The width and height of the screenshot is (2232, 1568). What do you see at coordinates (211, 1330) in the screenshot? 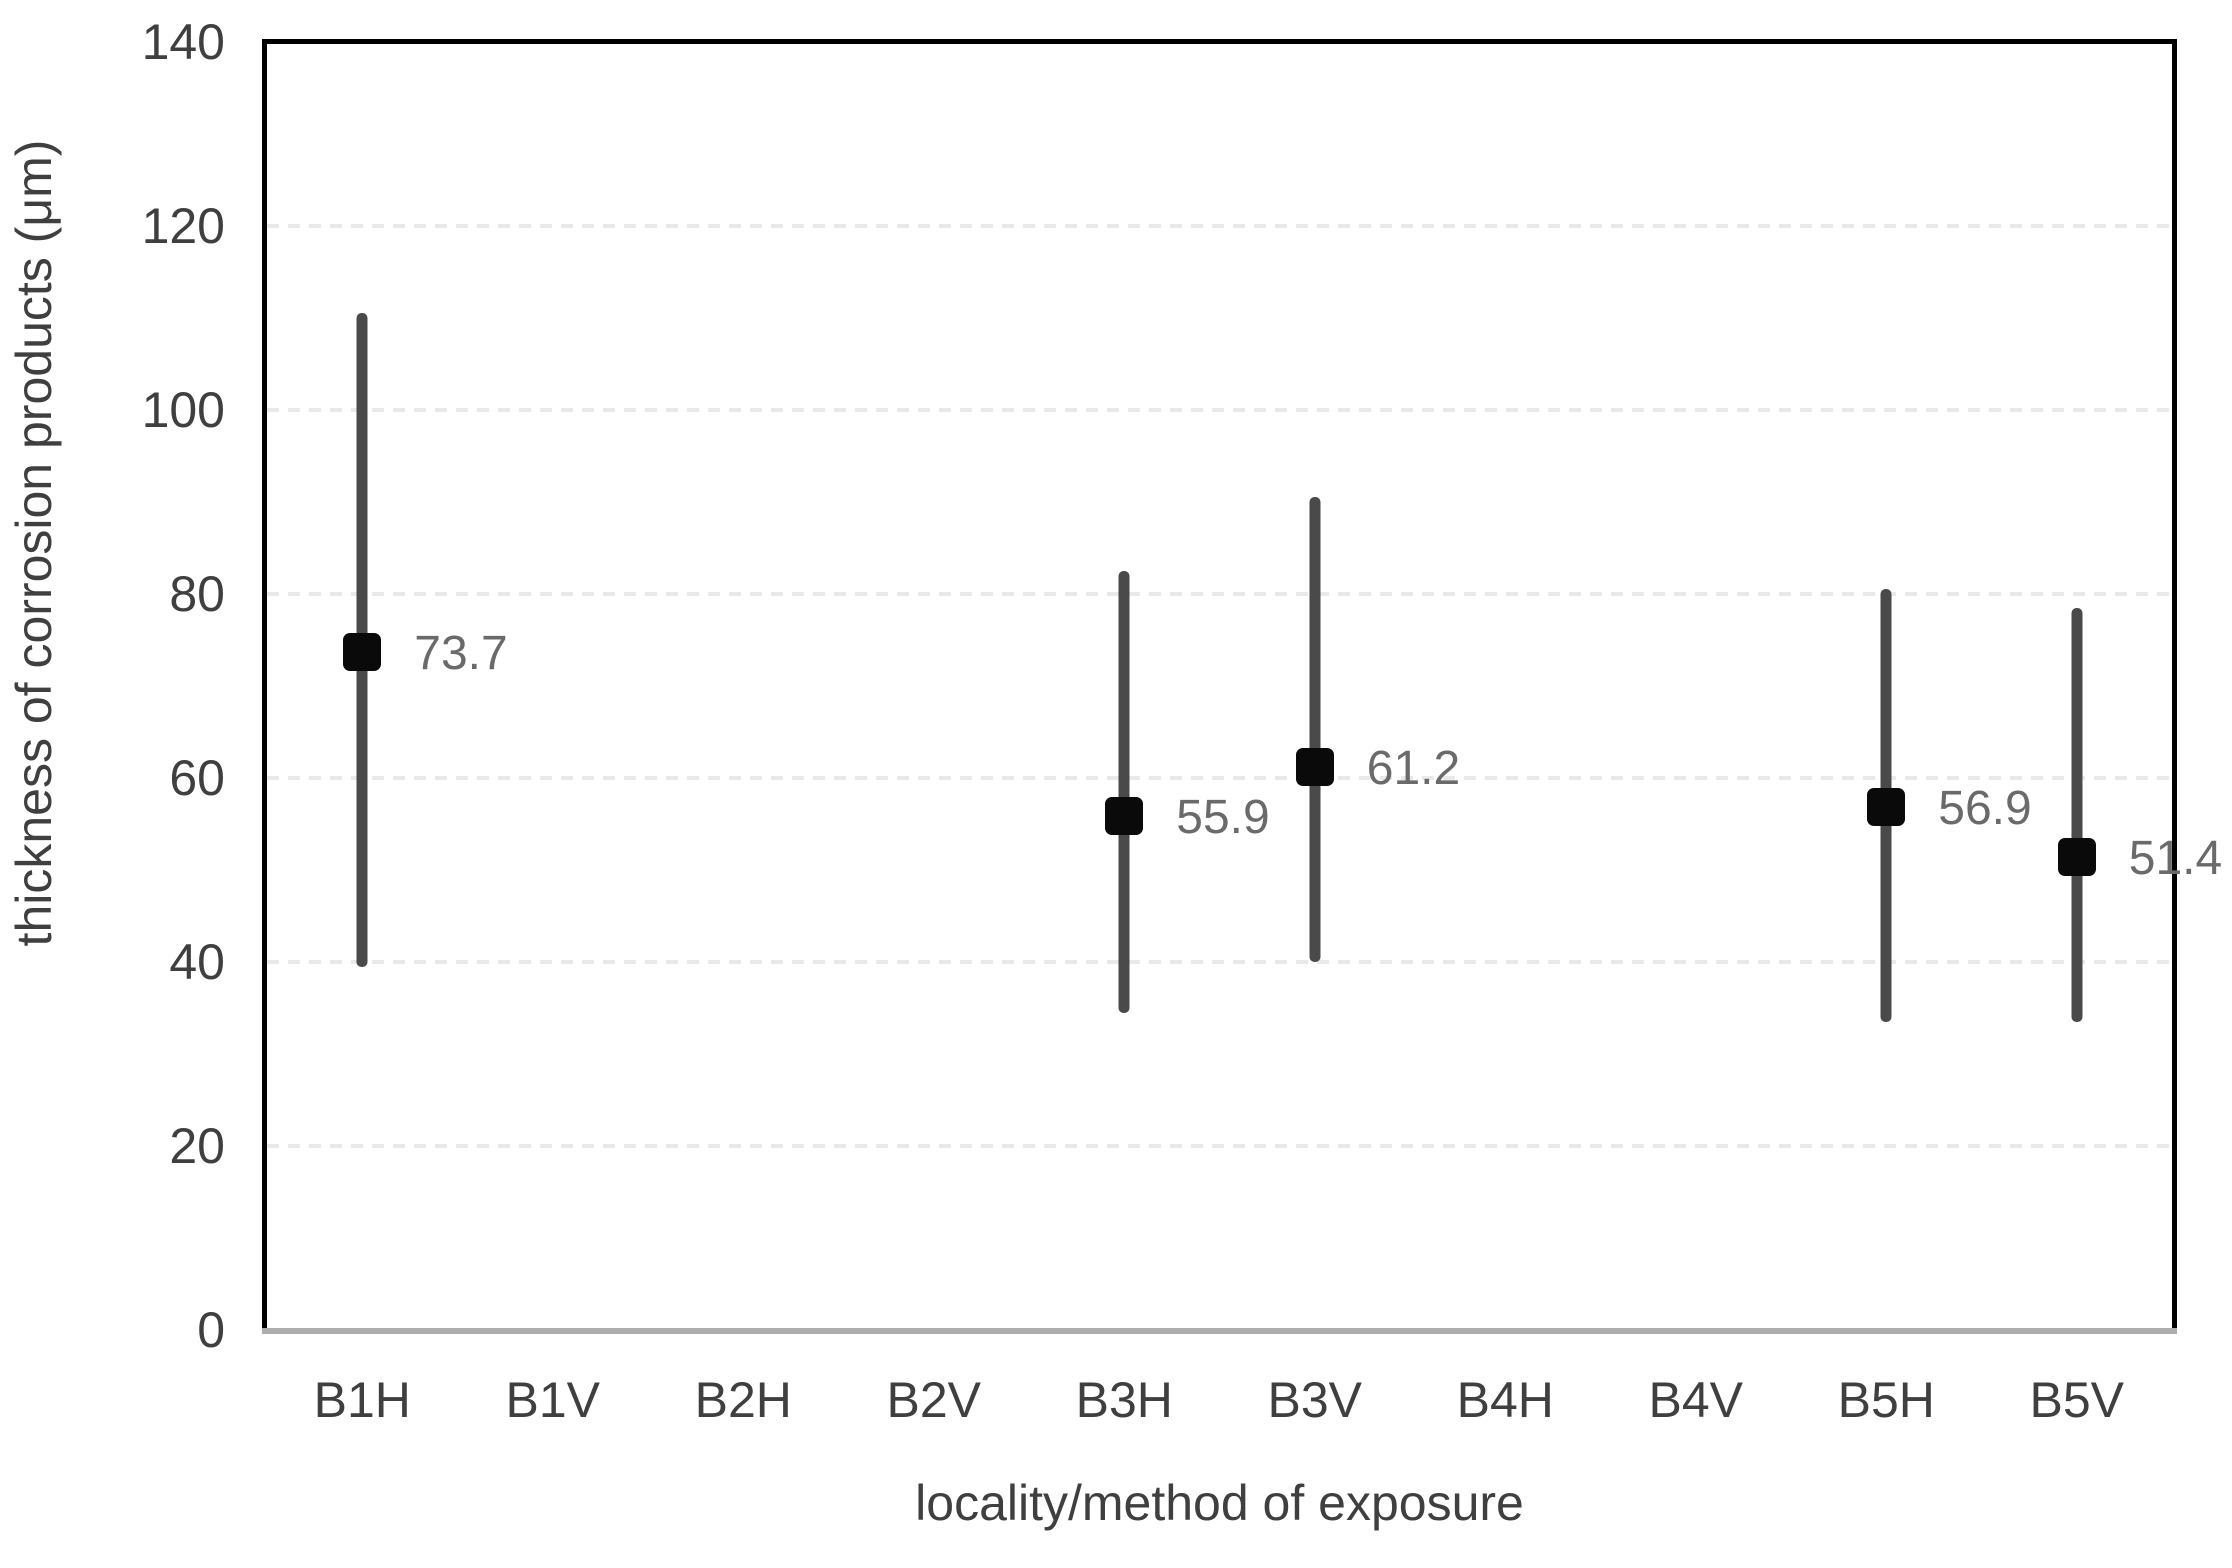
I see `y-tick-label: 0` at bounding box center [211, 1330].